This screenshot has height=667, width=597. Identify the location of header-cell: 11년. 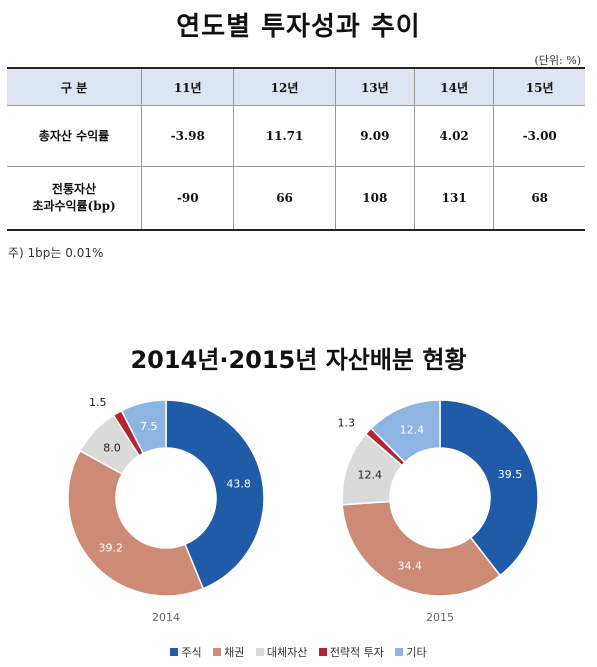
(187, 86).